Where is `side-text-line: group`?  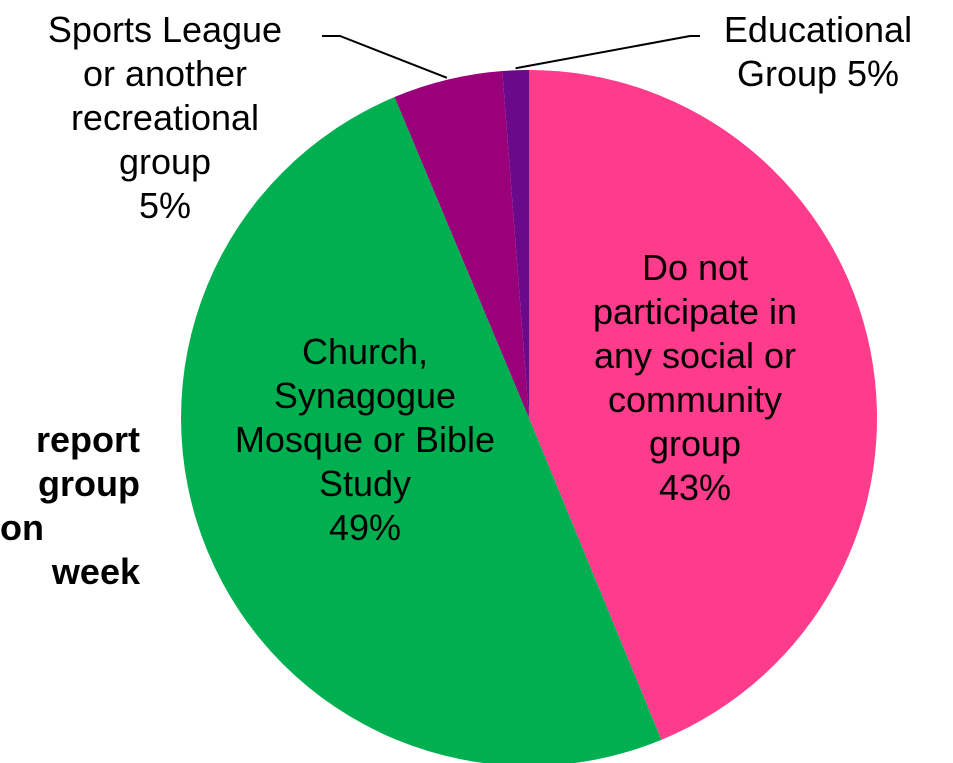
side-text-line: group is located at coordinates (89, 483).